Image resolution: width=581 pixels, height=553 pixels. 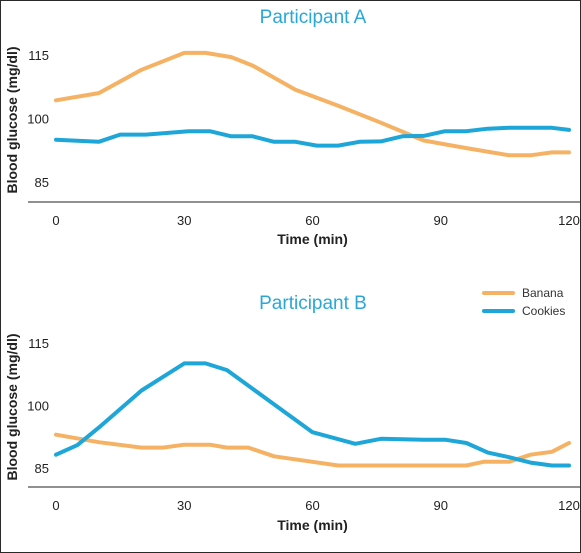 I want to click on legend-label-banana: Banana, so click(x=543, y=293).